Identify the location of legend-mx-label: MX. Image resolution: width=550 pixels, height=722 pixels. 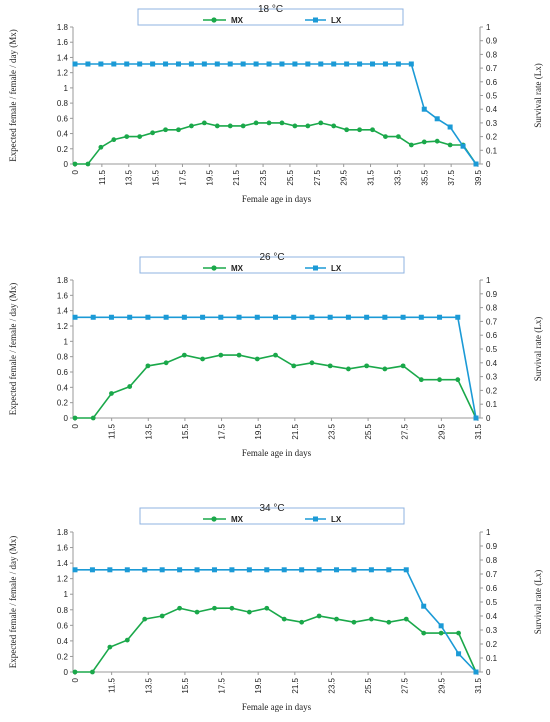
(237, 20).